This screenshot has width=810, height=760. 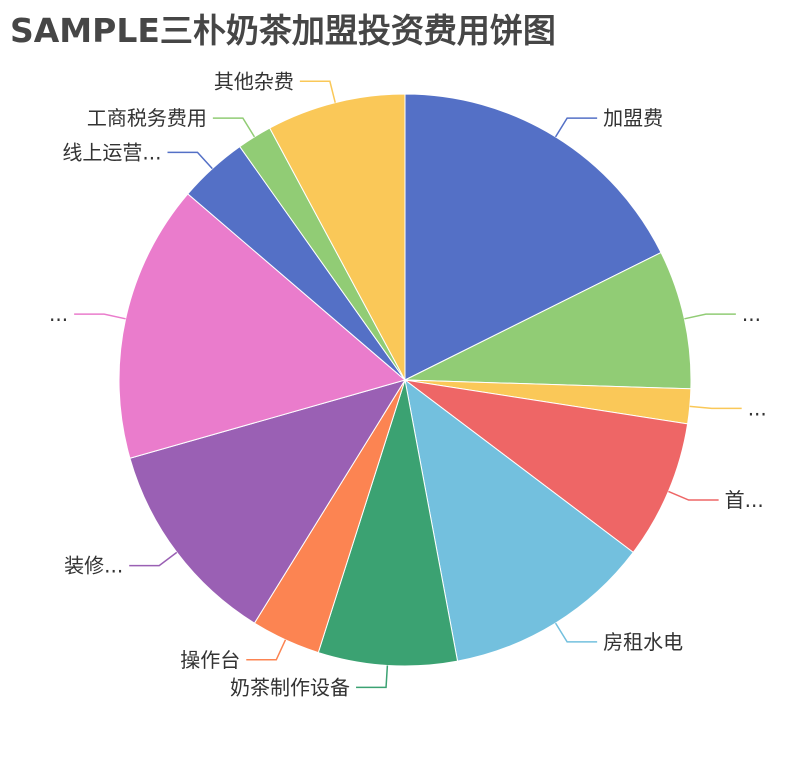 I want to click on slice-label: 工商税务费用, so click(x=147, y=118).